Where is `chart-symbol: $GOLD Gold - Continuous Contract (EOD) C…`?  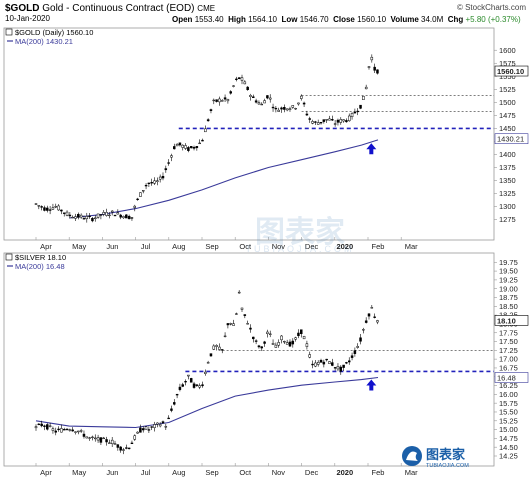 chart-symbol: $GOLD Gold - Continuous Contract (EOD) C… is located at coordinates (110, 8).